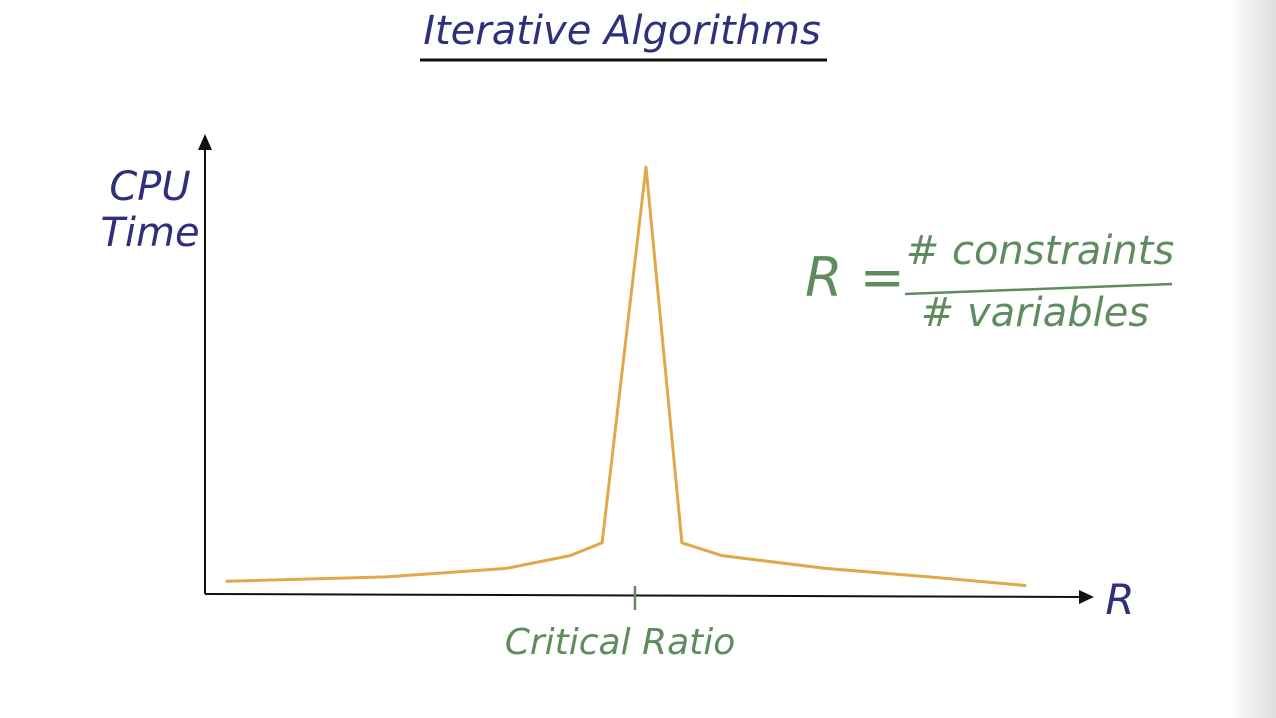  Describe the element at coordinates (1086, 597) in the screenshot. I see `x-axis-arrowhead` at that location.